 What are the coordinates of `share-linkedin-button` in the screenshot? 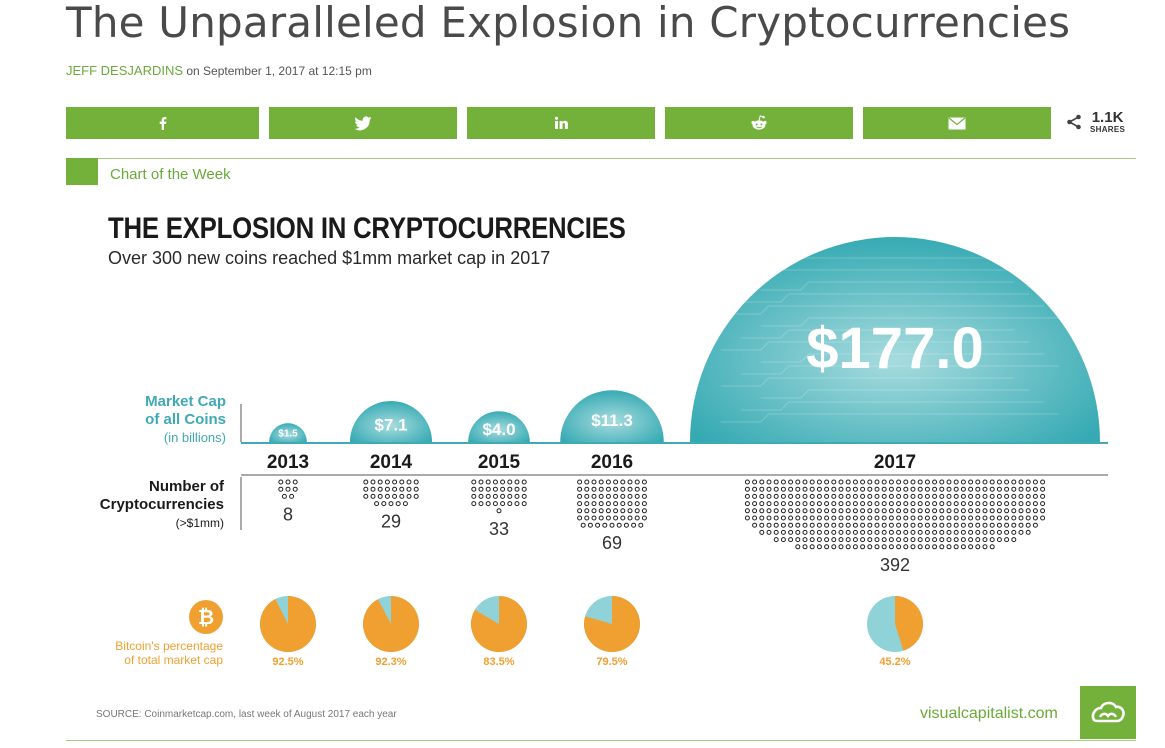 It's located at (561, 123).